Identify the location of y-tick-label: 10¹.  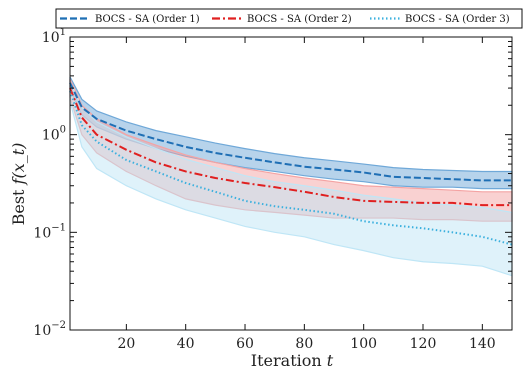
(54, 36).